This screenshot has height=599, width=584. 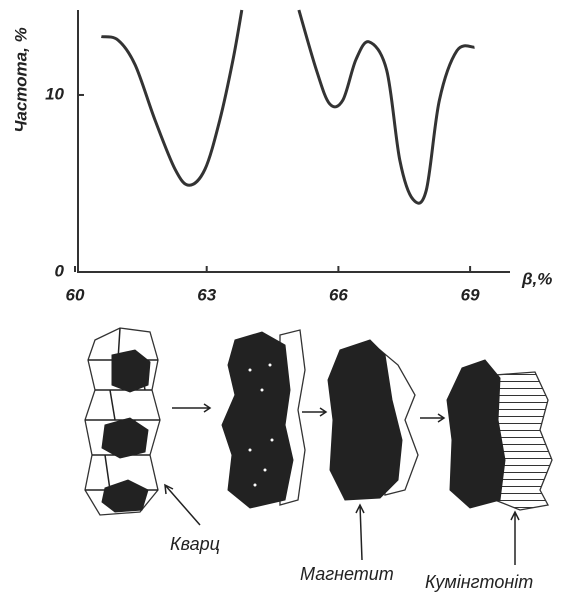 I want to click on x-axis-label: β,%, so click(x=536, y=278).